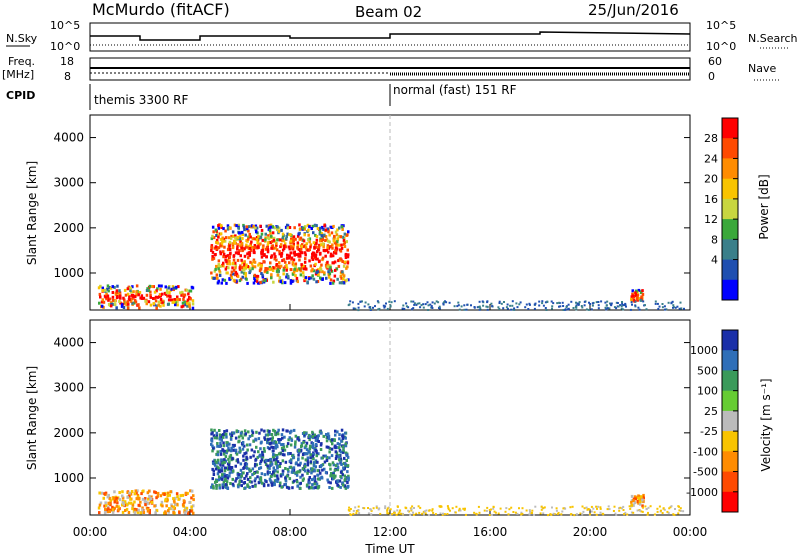 This screenshot has width=800, height=554. Describe the element at coordinates (766, 424) in the screenshot. I see `velocity-colorbar-label: Velocity [m s⁻¹]` at that location.